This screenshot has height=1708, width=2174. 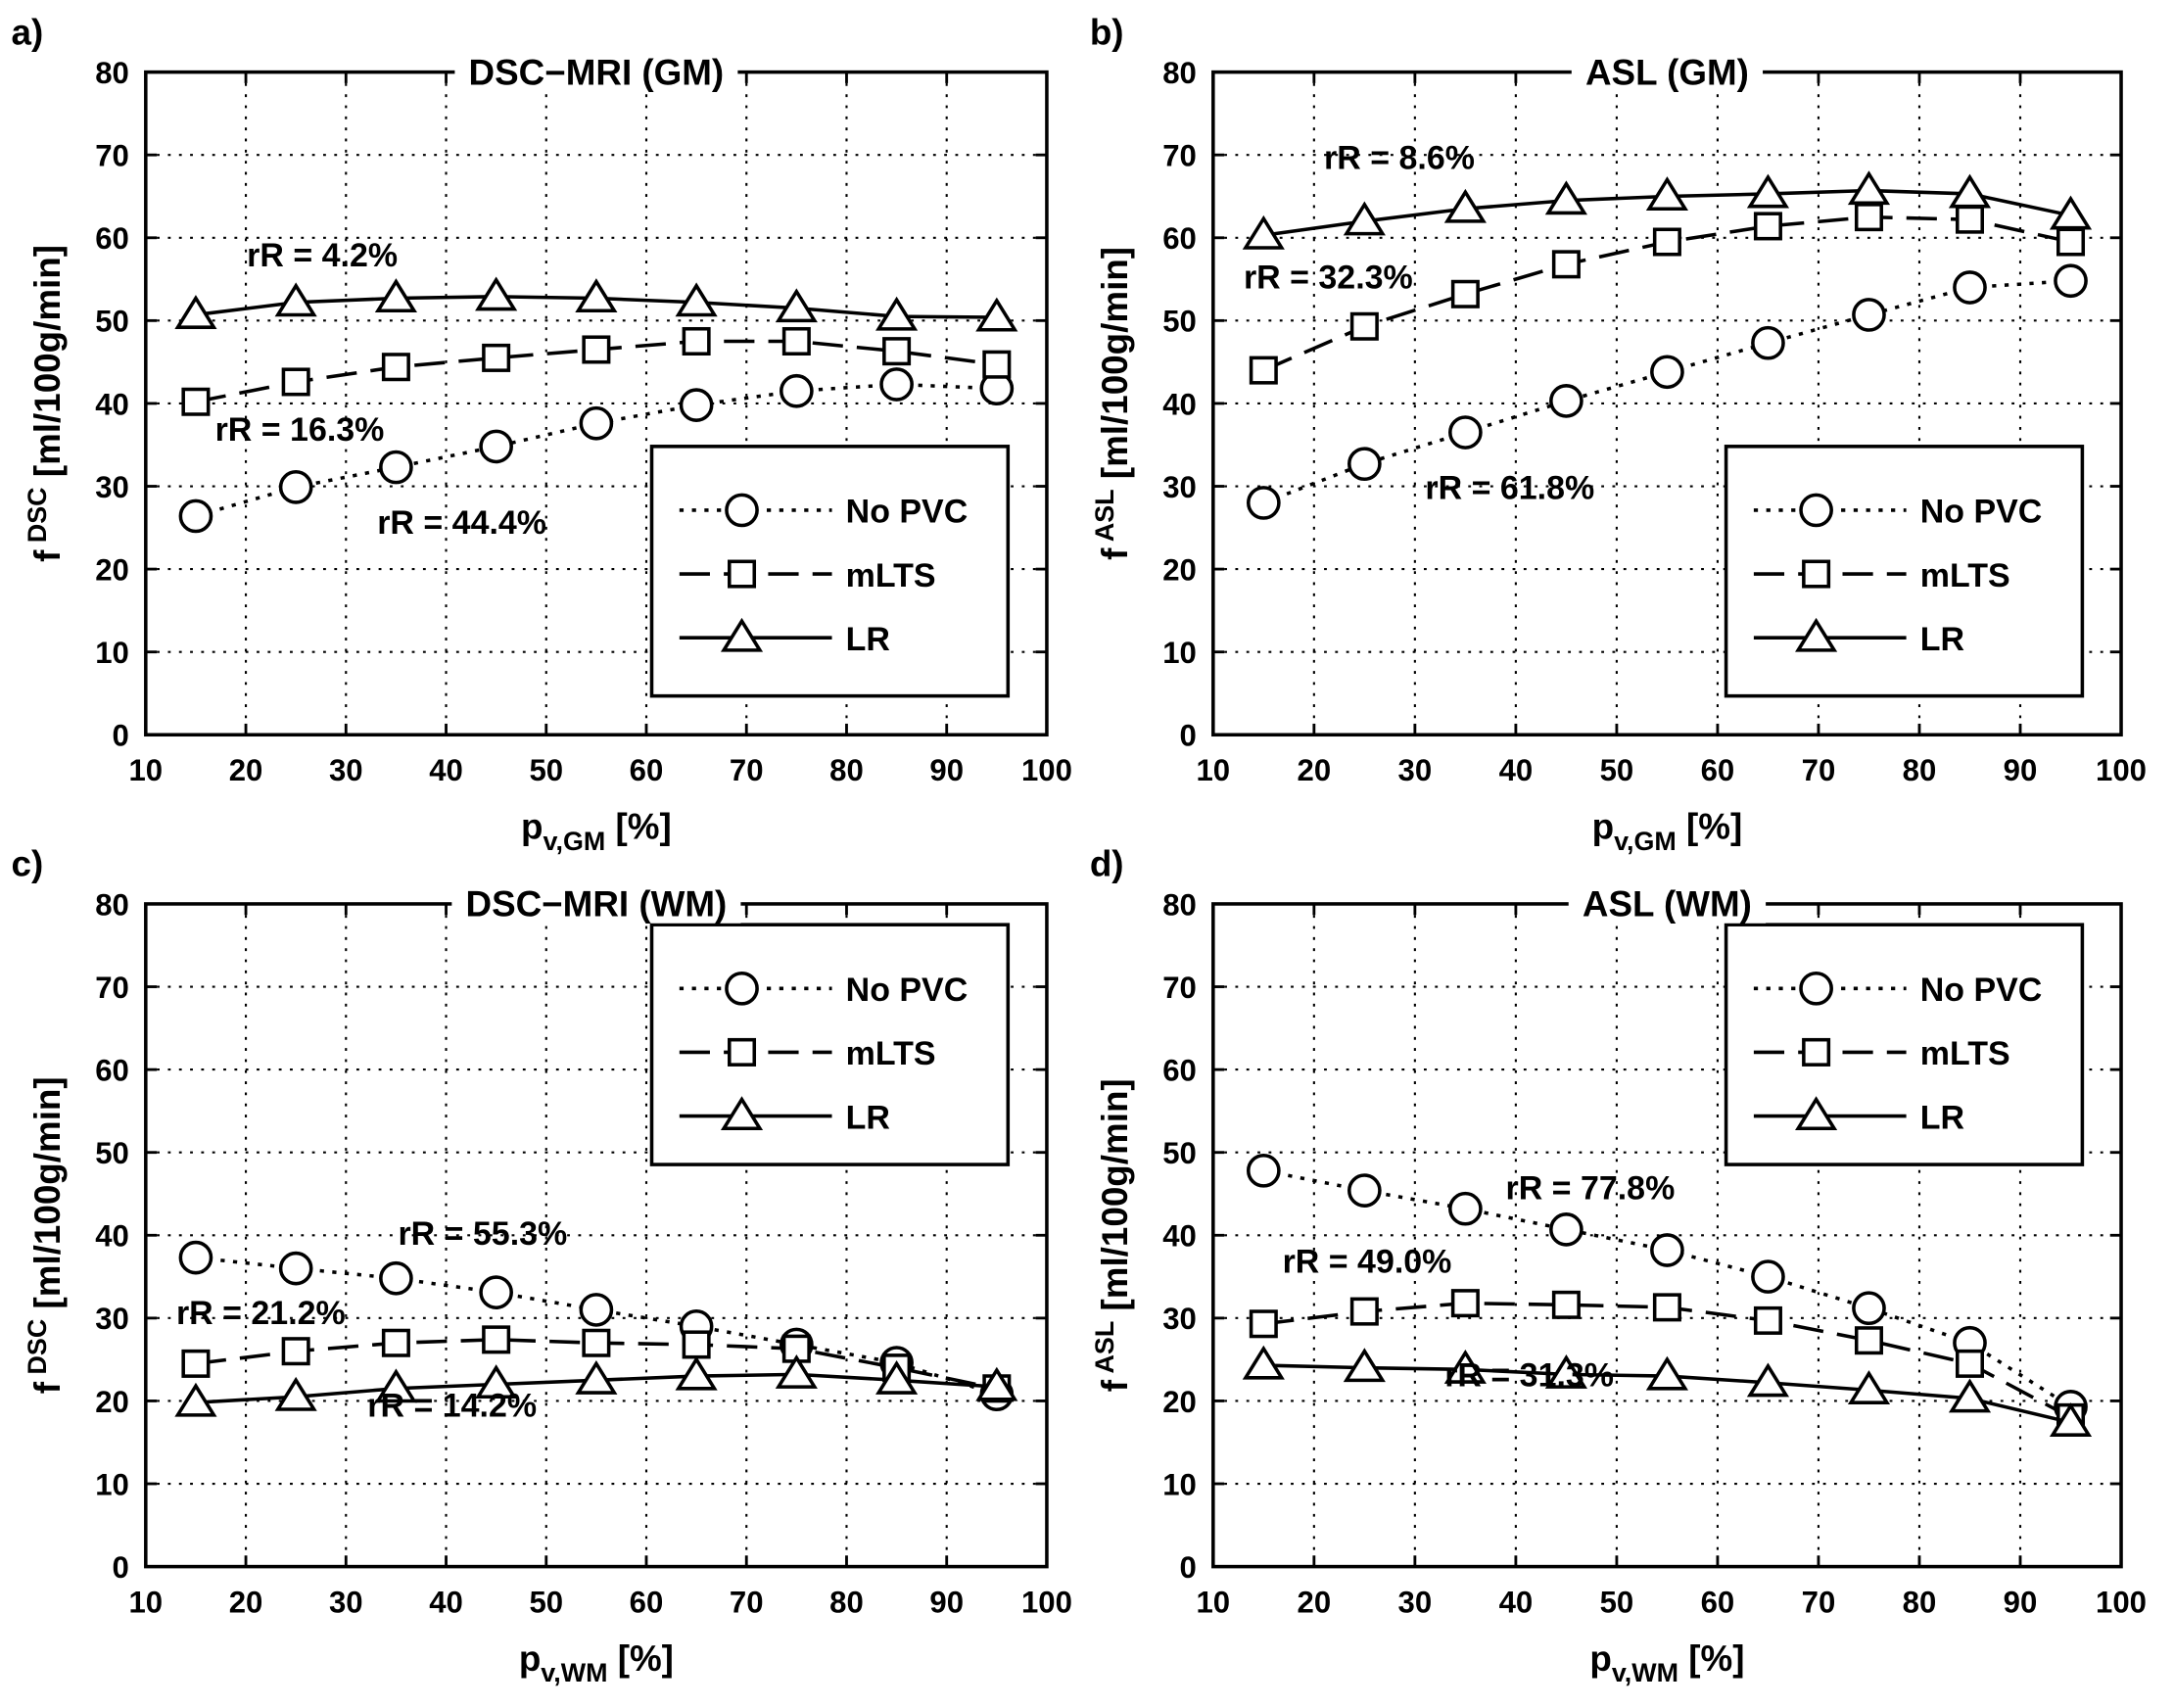 What do you see at coordinates (1107, 32) in the screenshot?
I see `panel-label: b)` at bounding box center [1107, 32].